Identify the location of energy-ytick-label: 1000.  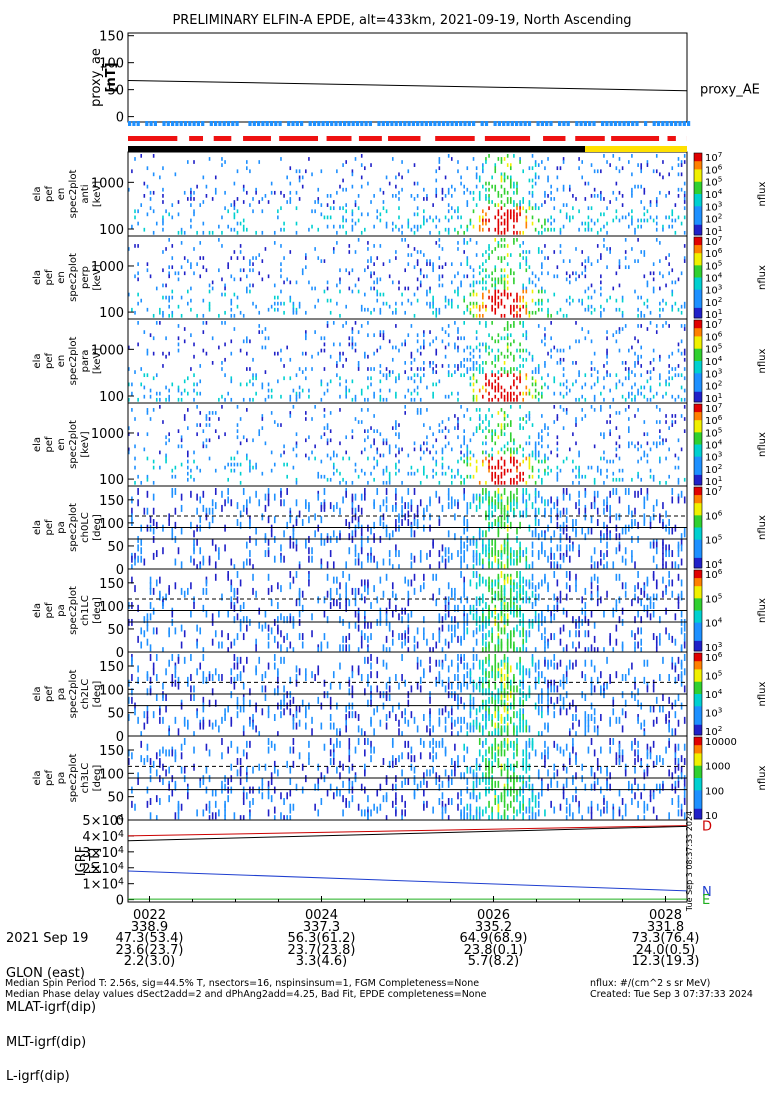
(107, 434).